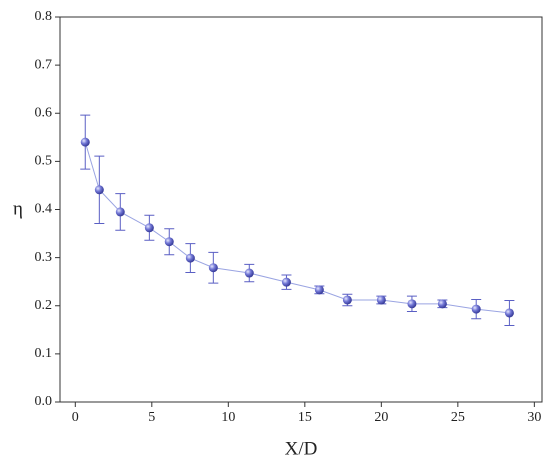  Describe the element at coordinates (301, 448) in the screenshot. I see `x-axis-label: X/D` at that location.